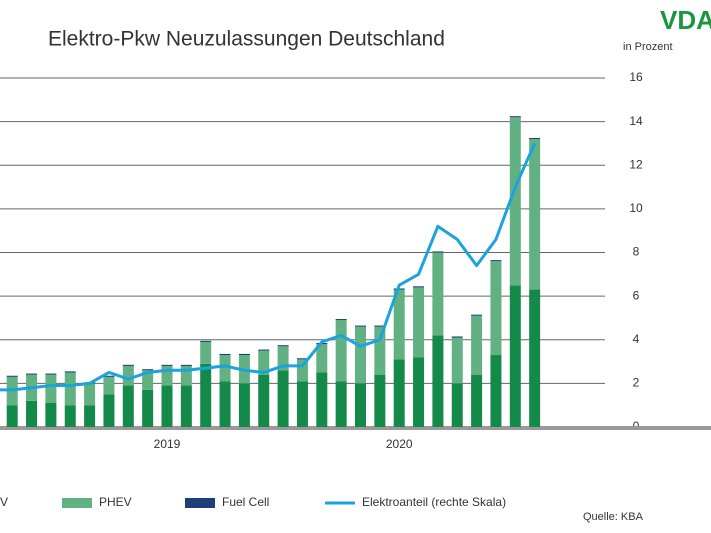  Describe the element at coordinates (636, 208) in the screenshot. I see `y2-tick-label: 10` at that location.